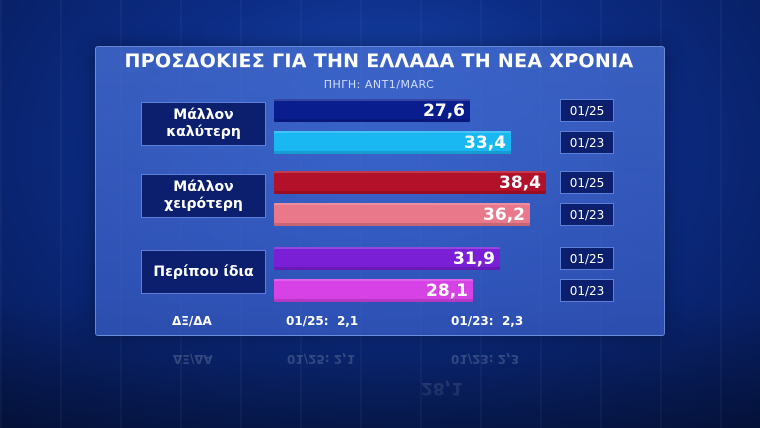 The image size is (760, 428). Describe the element at coordinates (372, 110) in the screenshot. I see `bar-1-01-25: 27,6` at that location.